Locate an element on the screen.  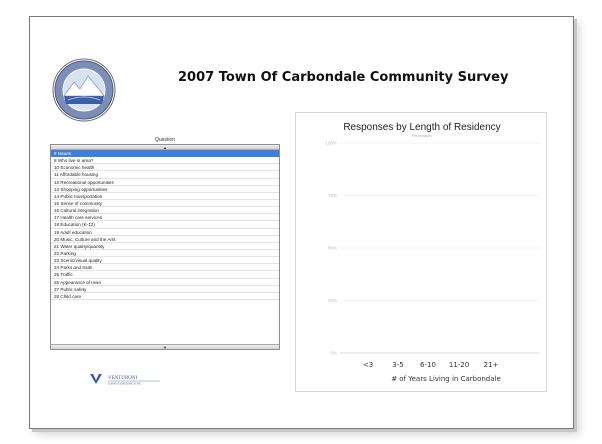
chart-y-ticks: 0% 25% 50% 75% 100% is located at coordinates (331, 248).